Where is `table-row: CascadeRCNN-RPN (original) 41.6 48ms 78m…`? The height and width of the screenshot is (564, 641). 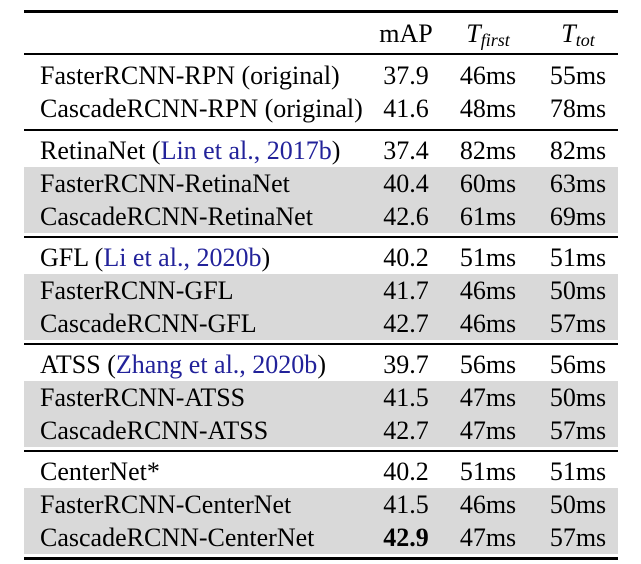
table-row: CascadeRCNN-RPN (original) 41.6 48ms 78m… is located at coordinates (321, 108).